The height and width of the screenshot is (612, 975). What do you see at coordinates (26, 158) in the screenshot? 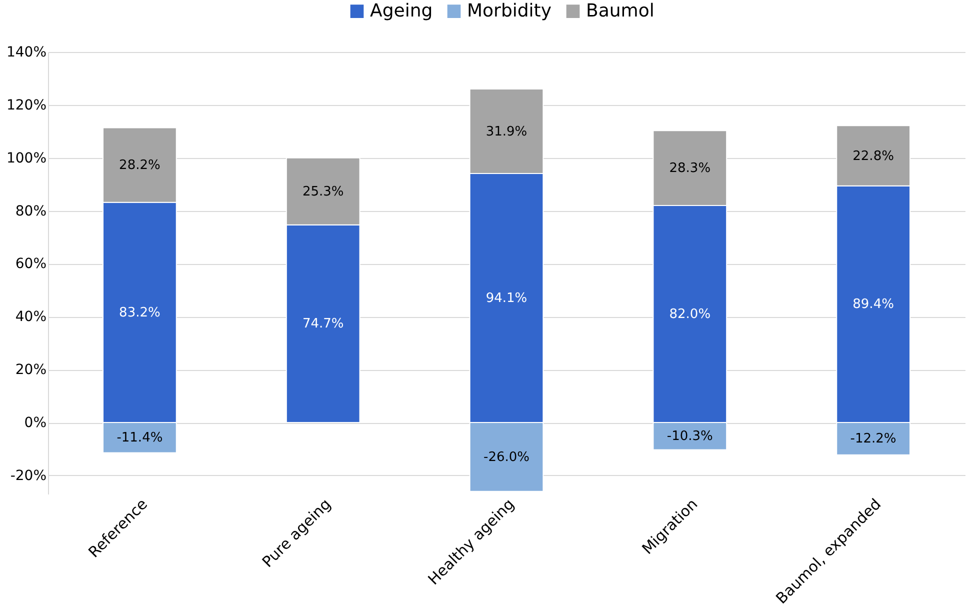
I see `y-tick-label: 100%` at bounding box center [26, 158].